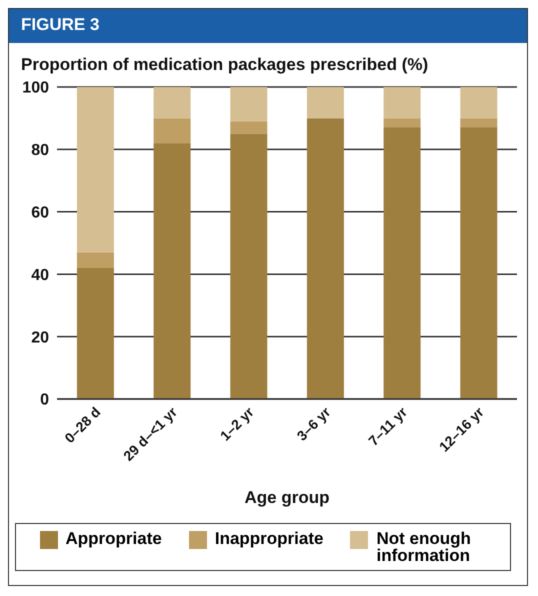  I want to click on y-axis-title: Proportion of medication packages prescribed (%), so click(225, 64).